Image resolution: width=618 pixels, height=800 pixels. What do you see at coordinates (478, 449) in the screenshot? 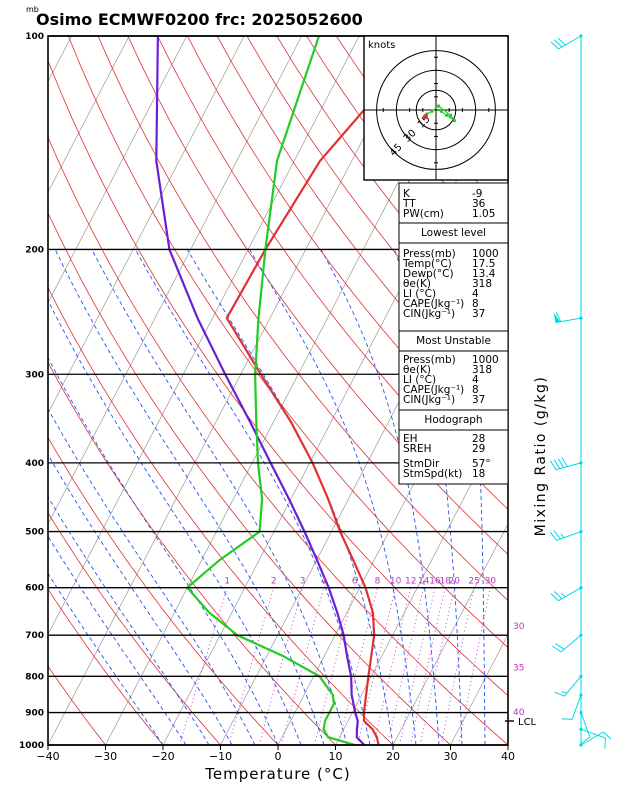
I see `index-value: 29` at bounding box center [478, 449].